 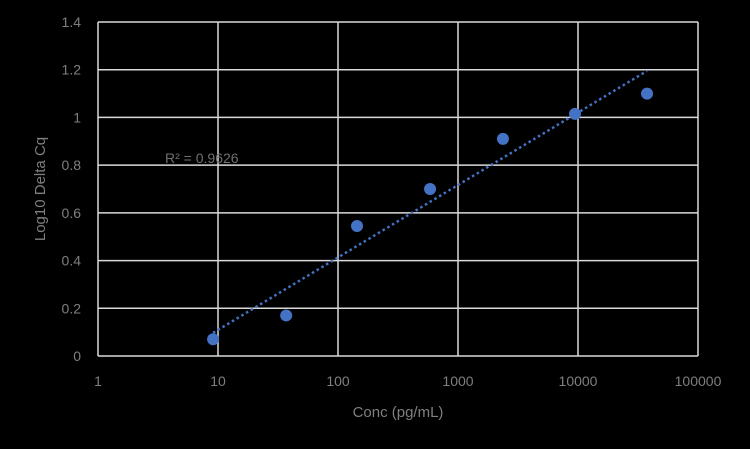 I want to click on x-tick-label: 10000, so click(x=578, y=381).